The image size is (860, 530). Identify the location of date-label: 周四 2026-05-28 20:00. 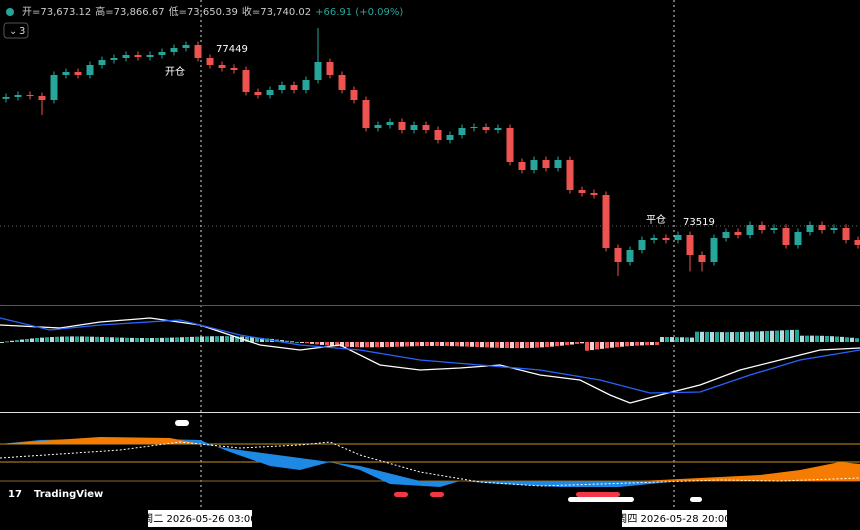
(673, 519).